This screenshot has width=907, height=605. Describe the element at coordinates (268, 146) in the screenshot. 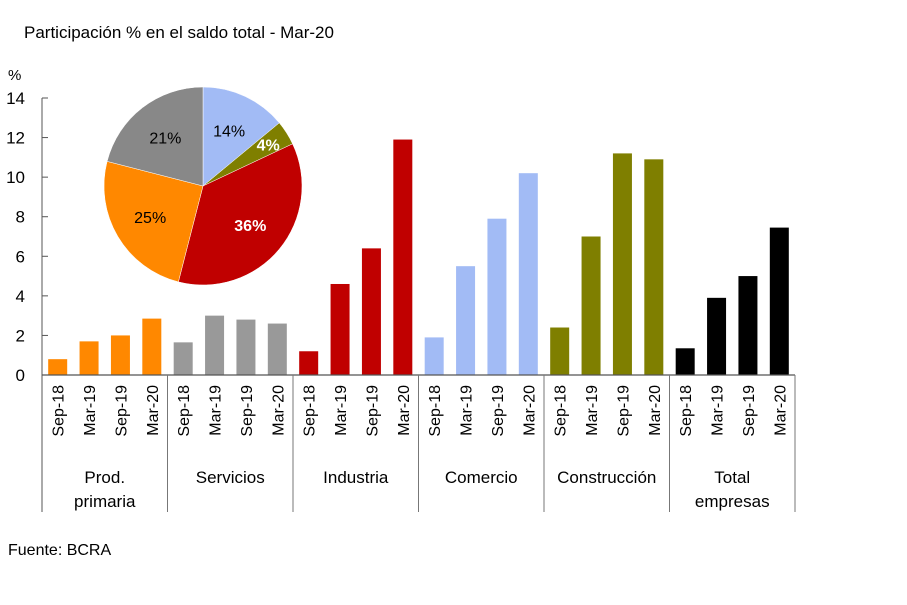

I see `pie-slice-label: 4%` at that location.